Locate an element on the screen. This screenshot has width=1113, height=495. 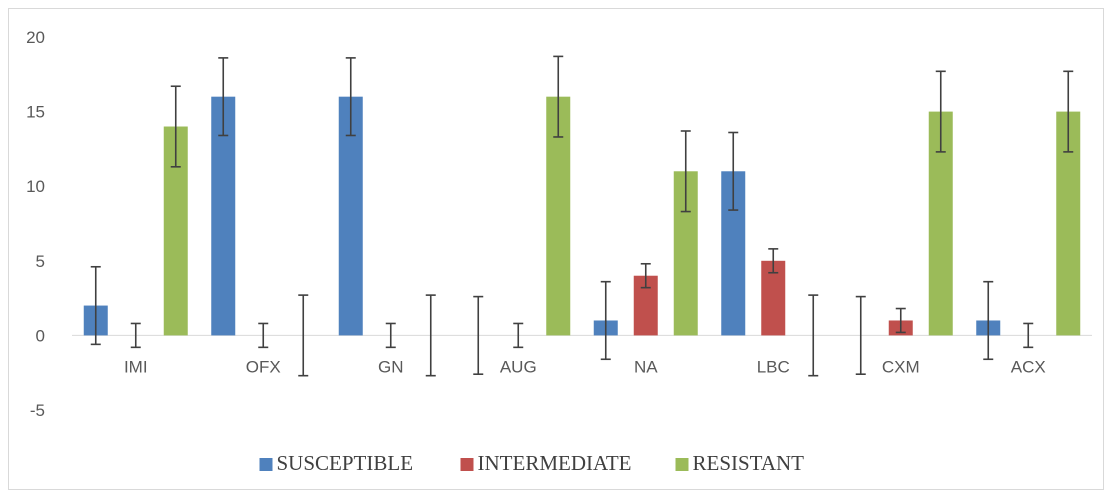
y-tick-label: 5 is located at coordinates (40, 261).